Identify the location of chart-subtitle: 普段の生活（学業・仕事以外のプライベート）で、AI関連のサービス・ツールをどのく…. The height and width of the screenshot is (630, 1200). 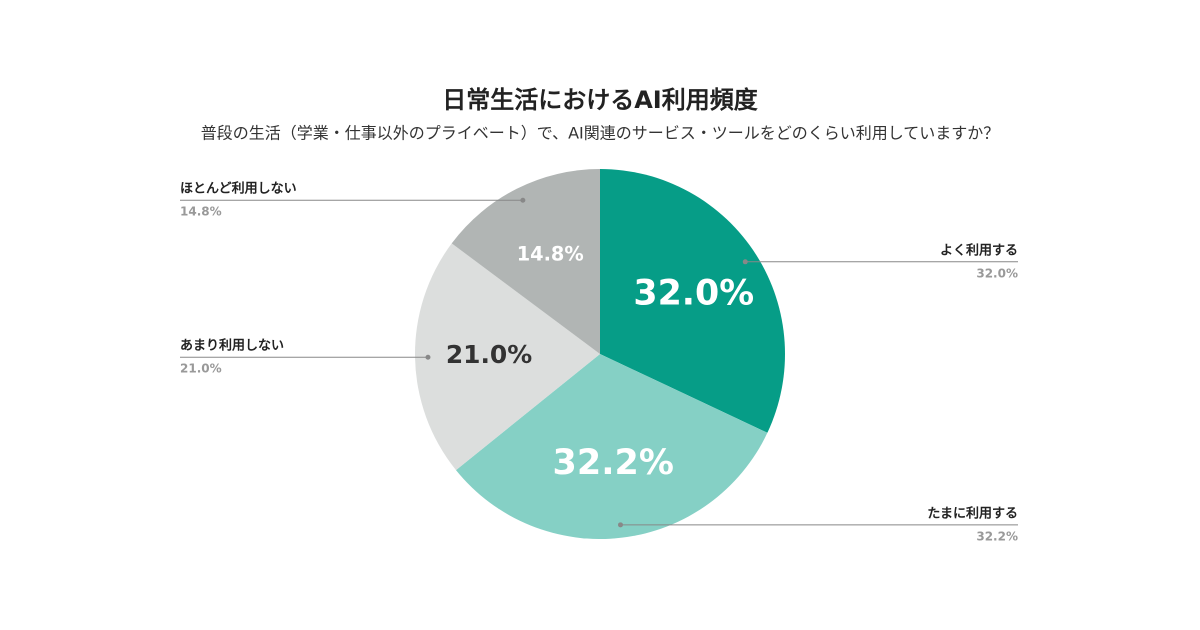
(600, 133).